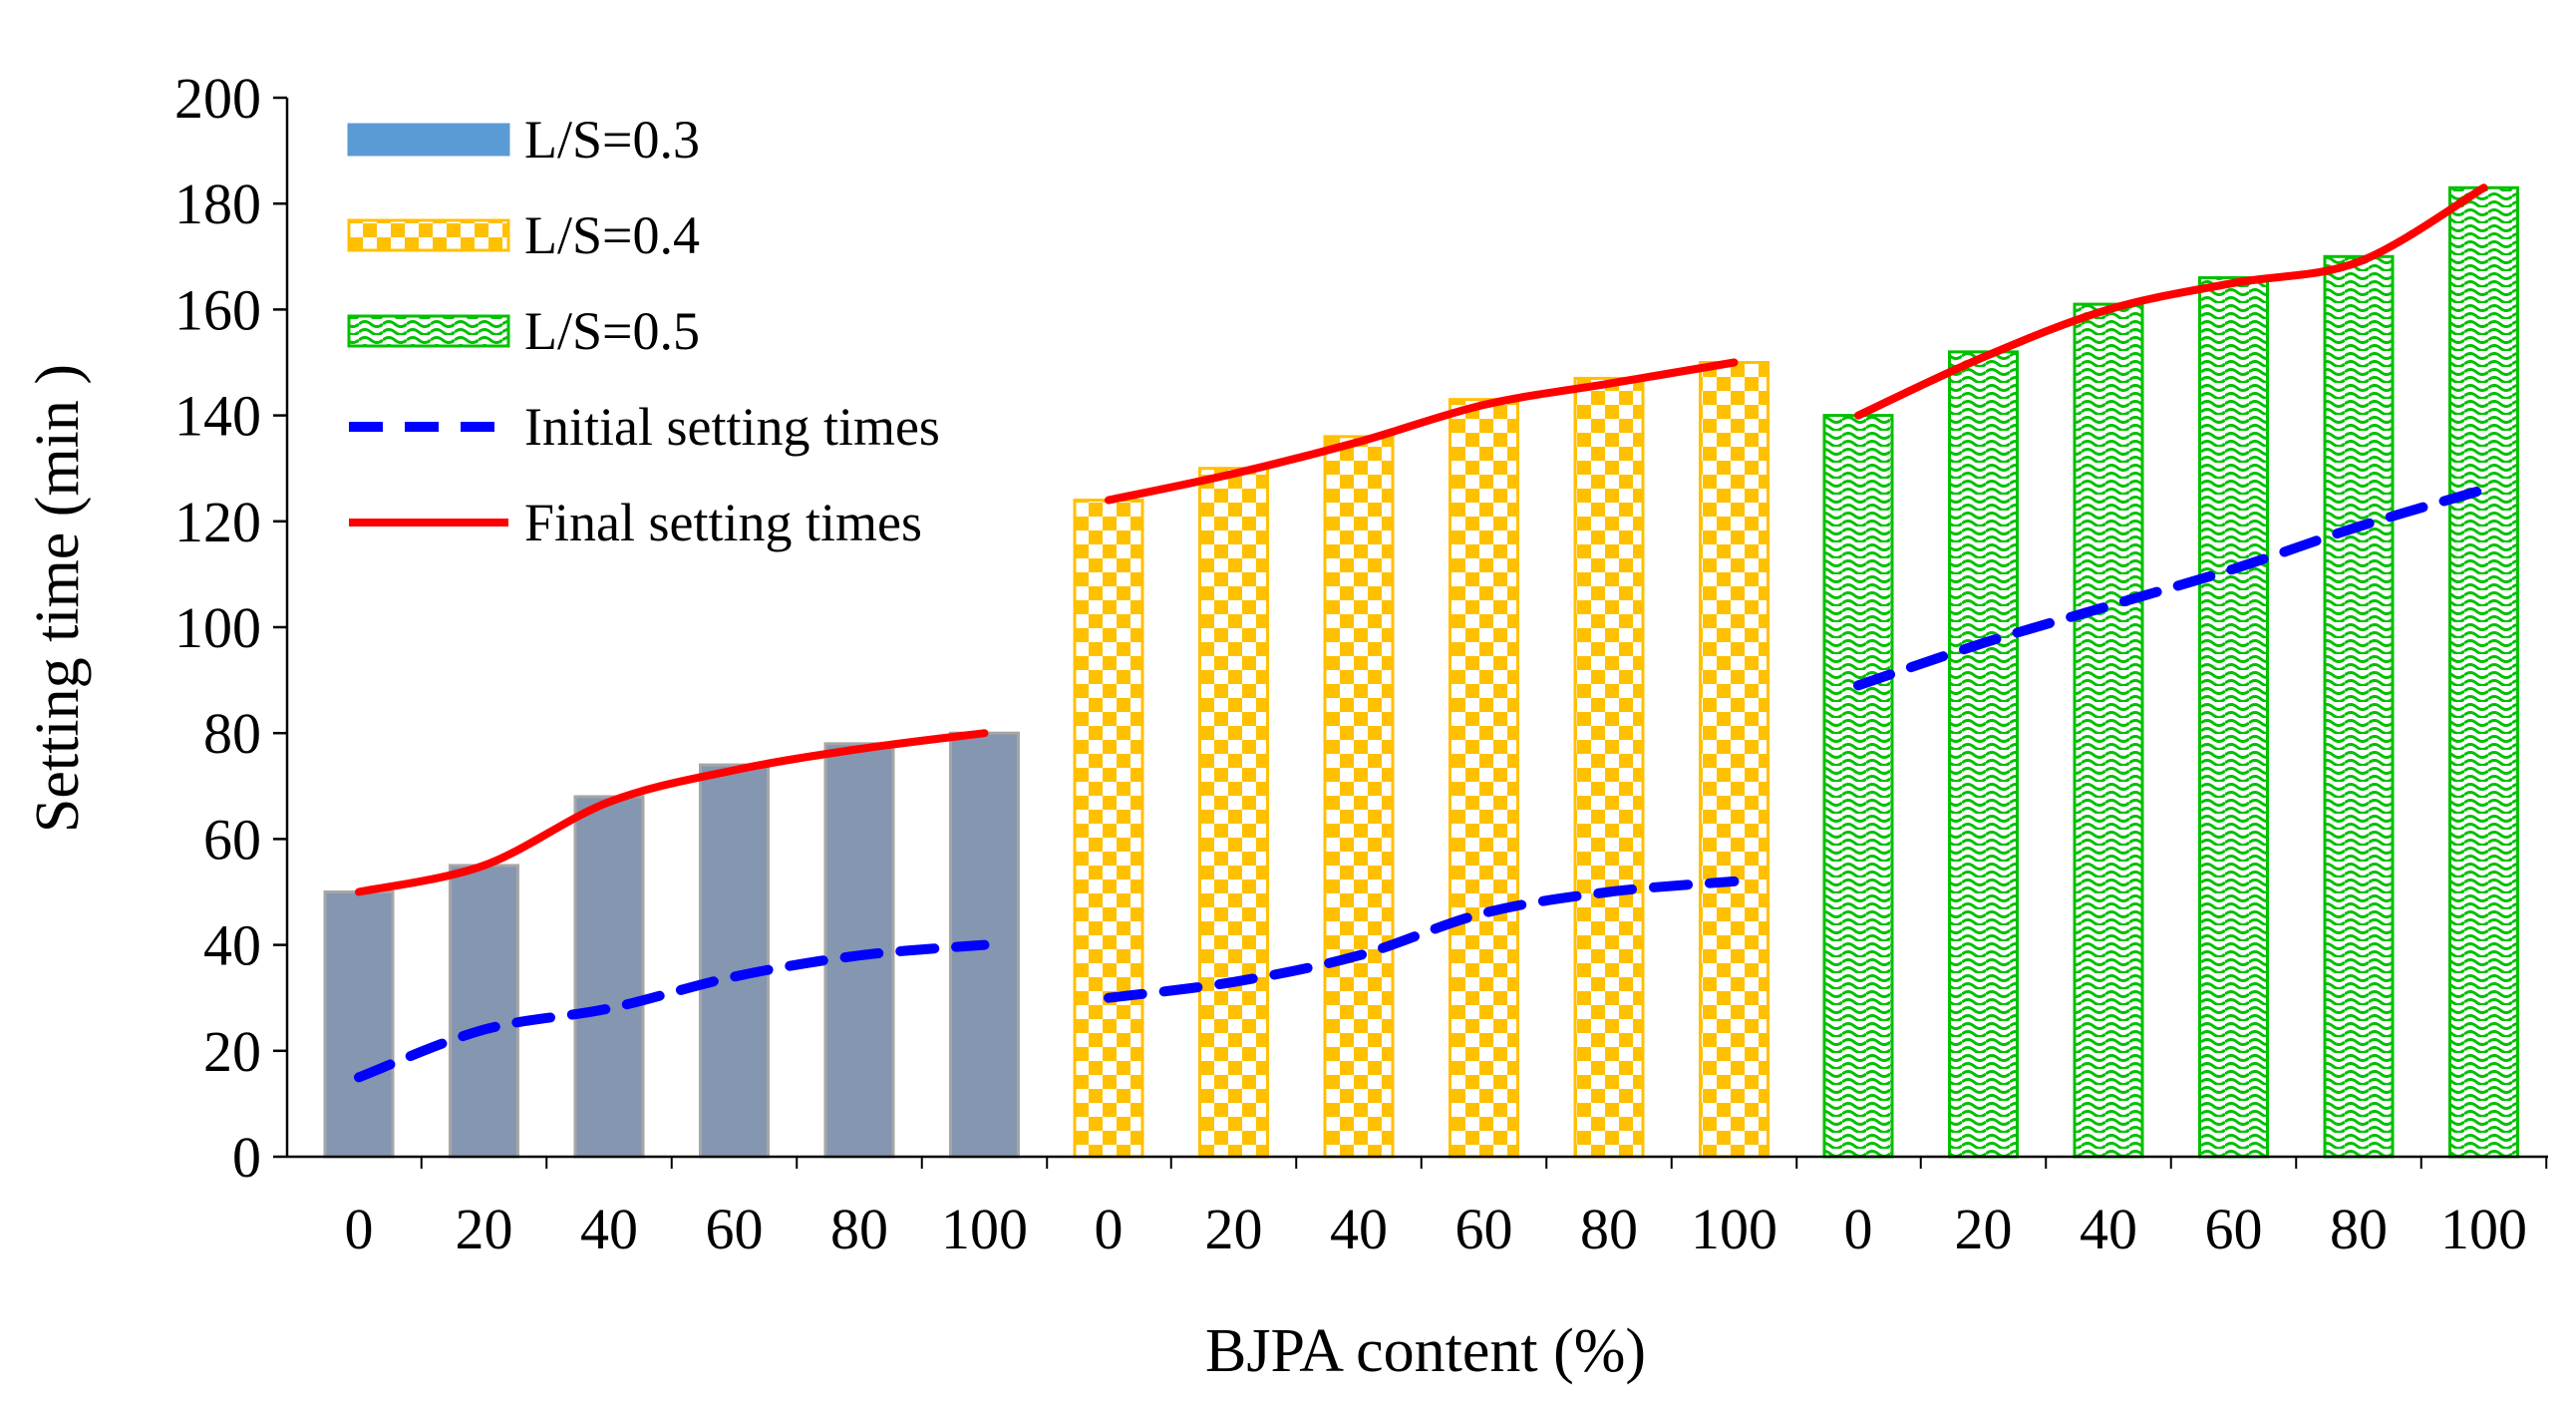 The height and width of the screenshot is (1404, 2576). I want to click on y-tick-label: 100, so click(217, 627).